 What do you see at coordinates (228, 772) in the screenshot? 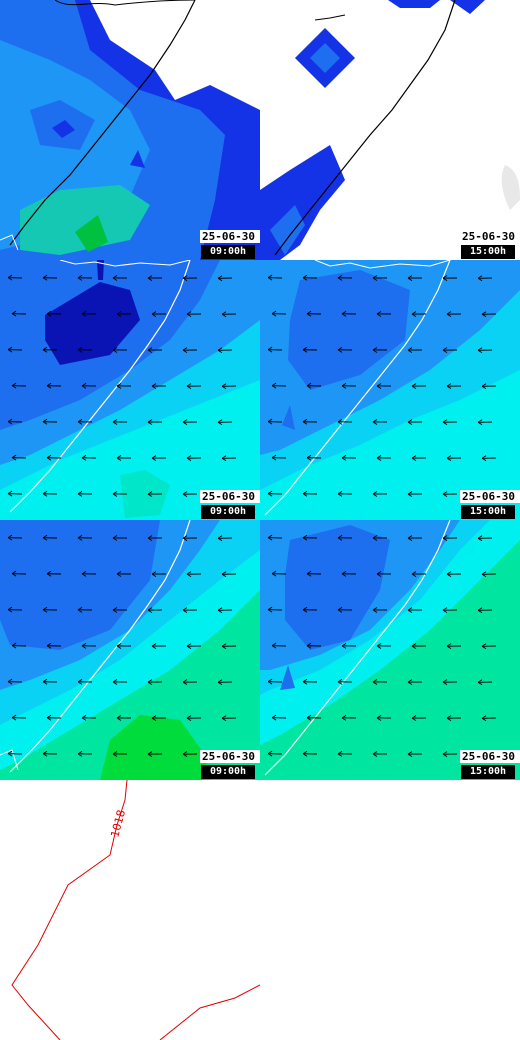
I see `time-label: 09:00h` at bounding box center [228, 772].